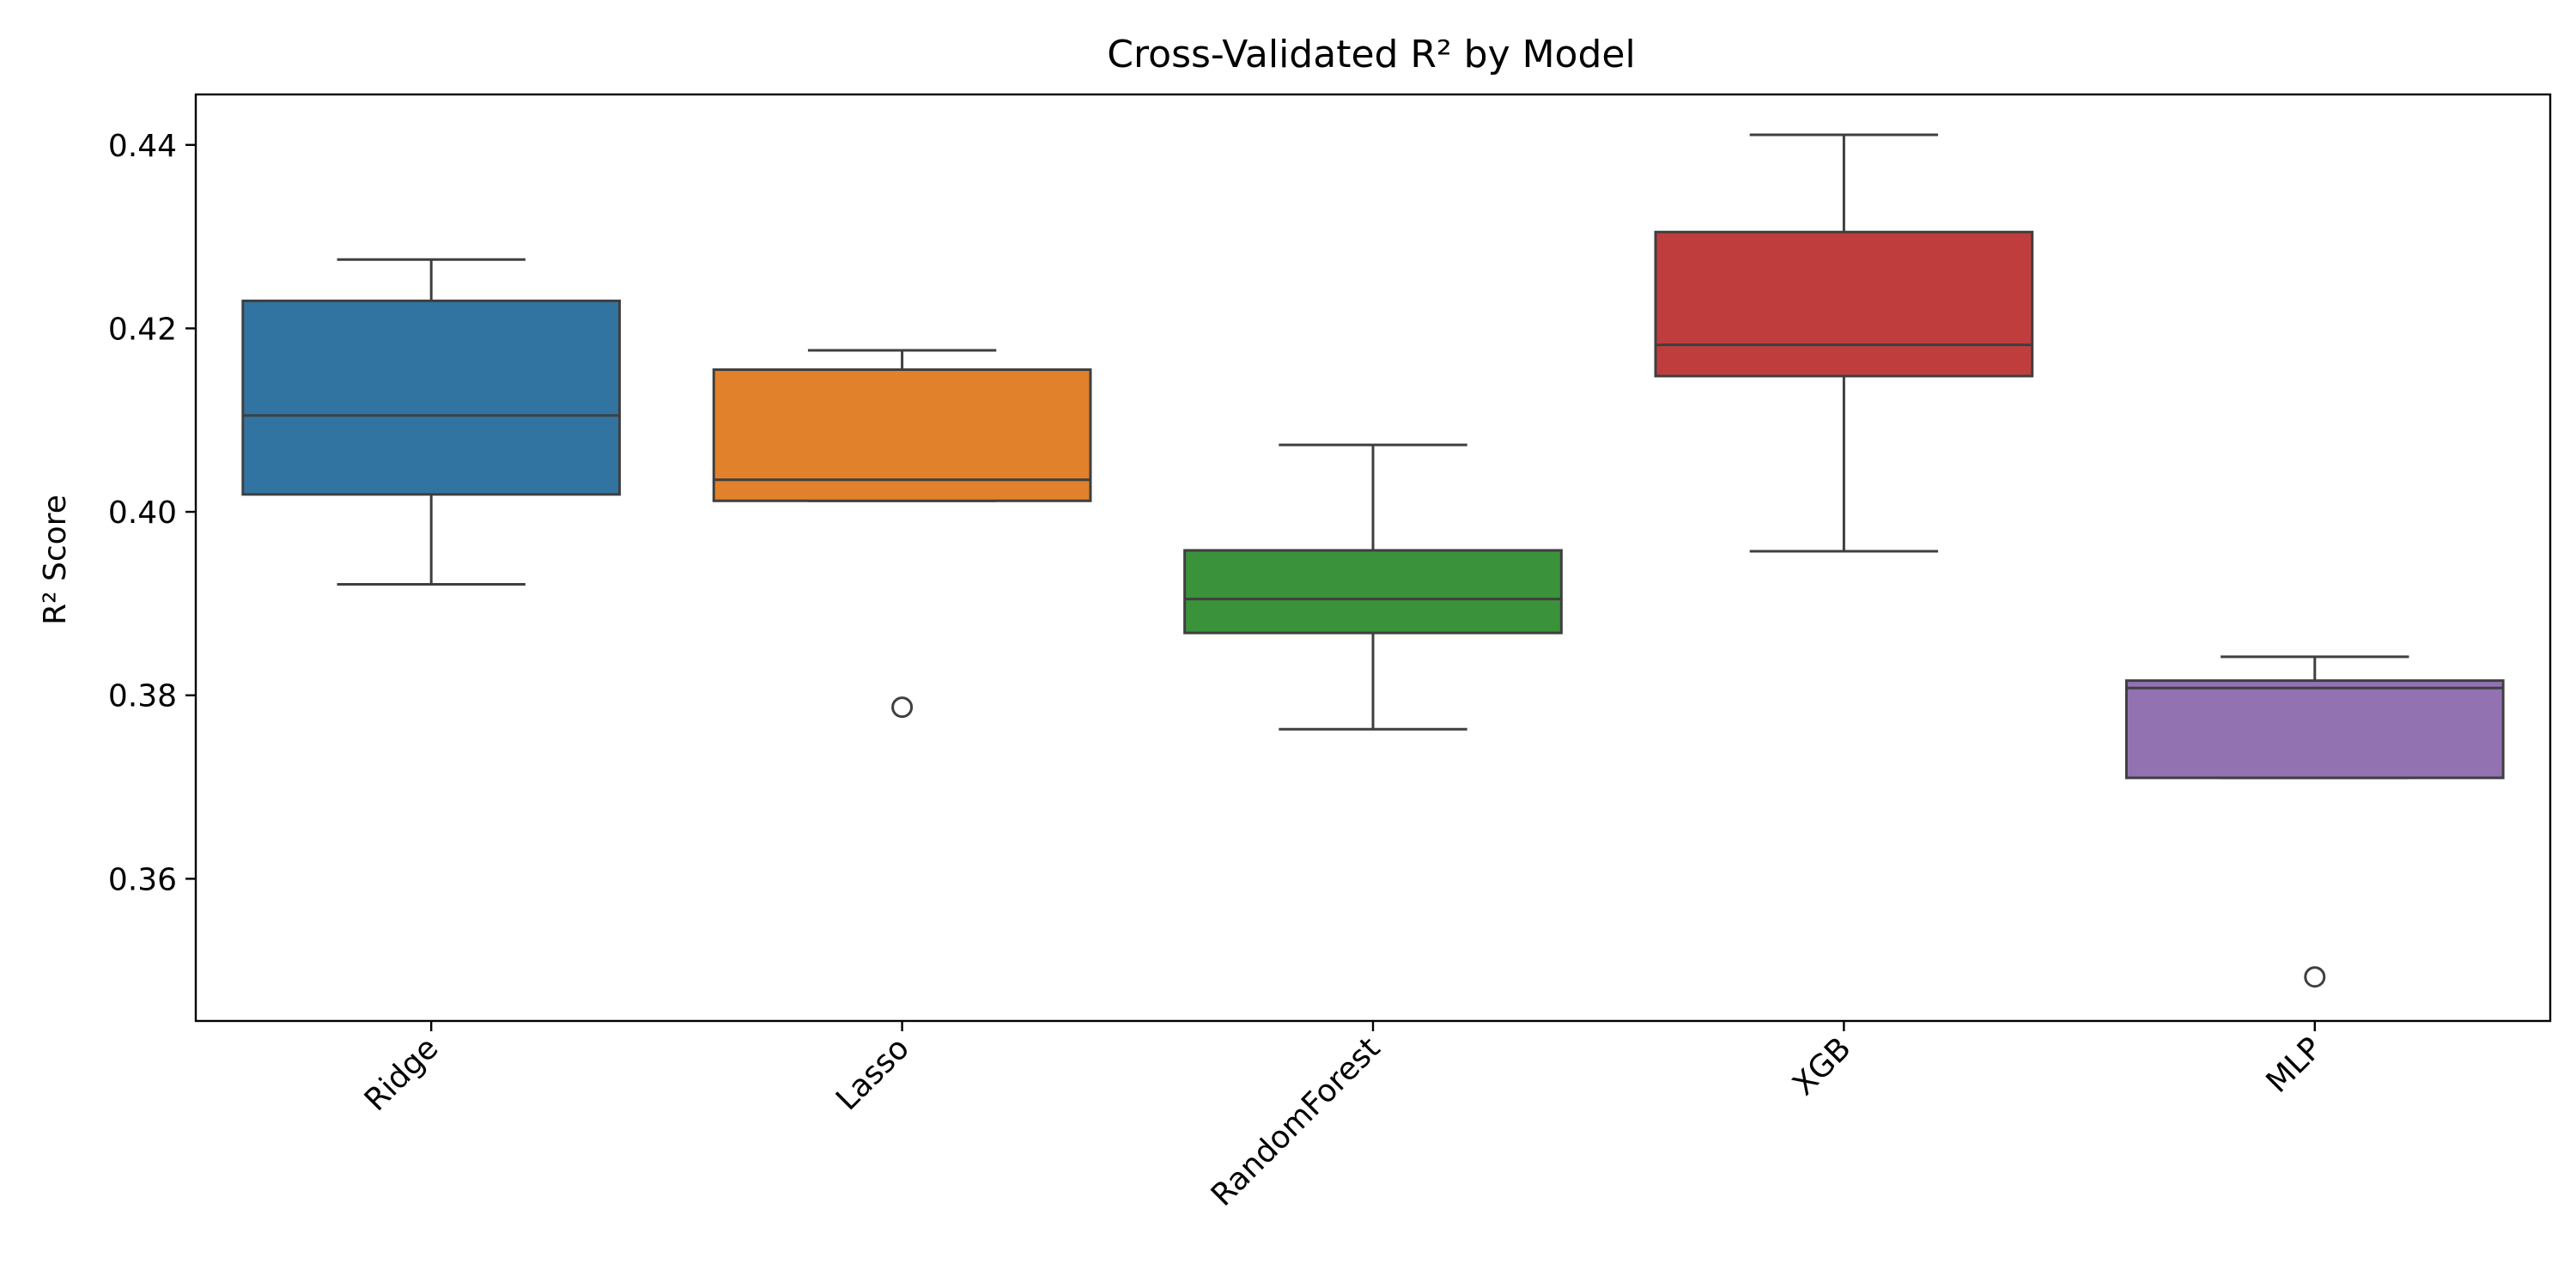 This screenshot has width=2576, height=1288. Describe the element at coordinates (2295, 1064) in the screenshot. I see `x-tick-label: MLP` at that location.